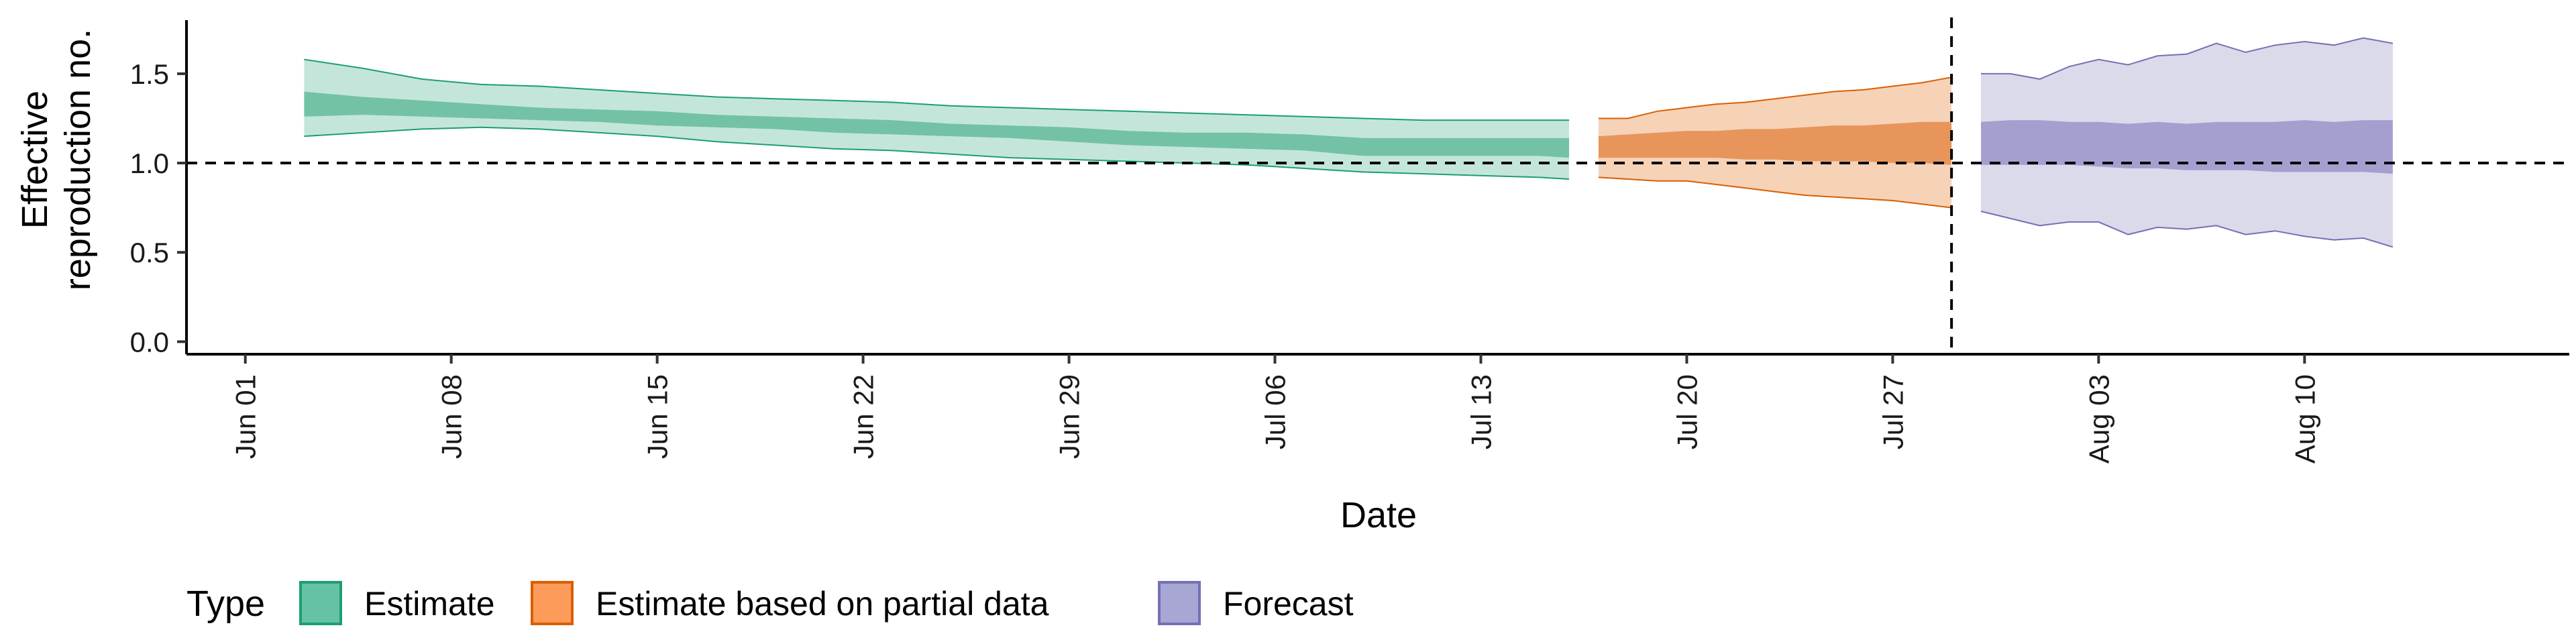  I want to click on series-1-lower-edge, so click(937, 153).